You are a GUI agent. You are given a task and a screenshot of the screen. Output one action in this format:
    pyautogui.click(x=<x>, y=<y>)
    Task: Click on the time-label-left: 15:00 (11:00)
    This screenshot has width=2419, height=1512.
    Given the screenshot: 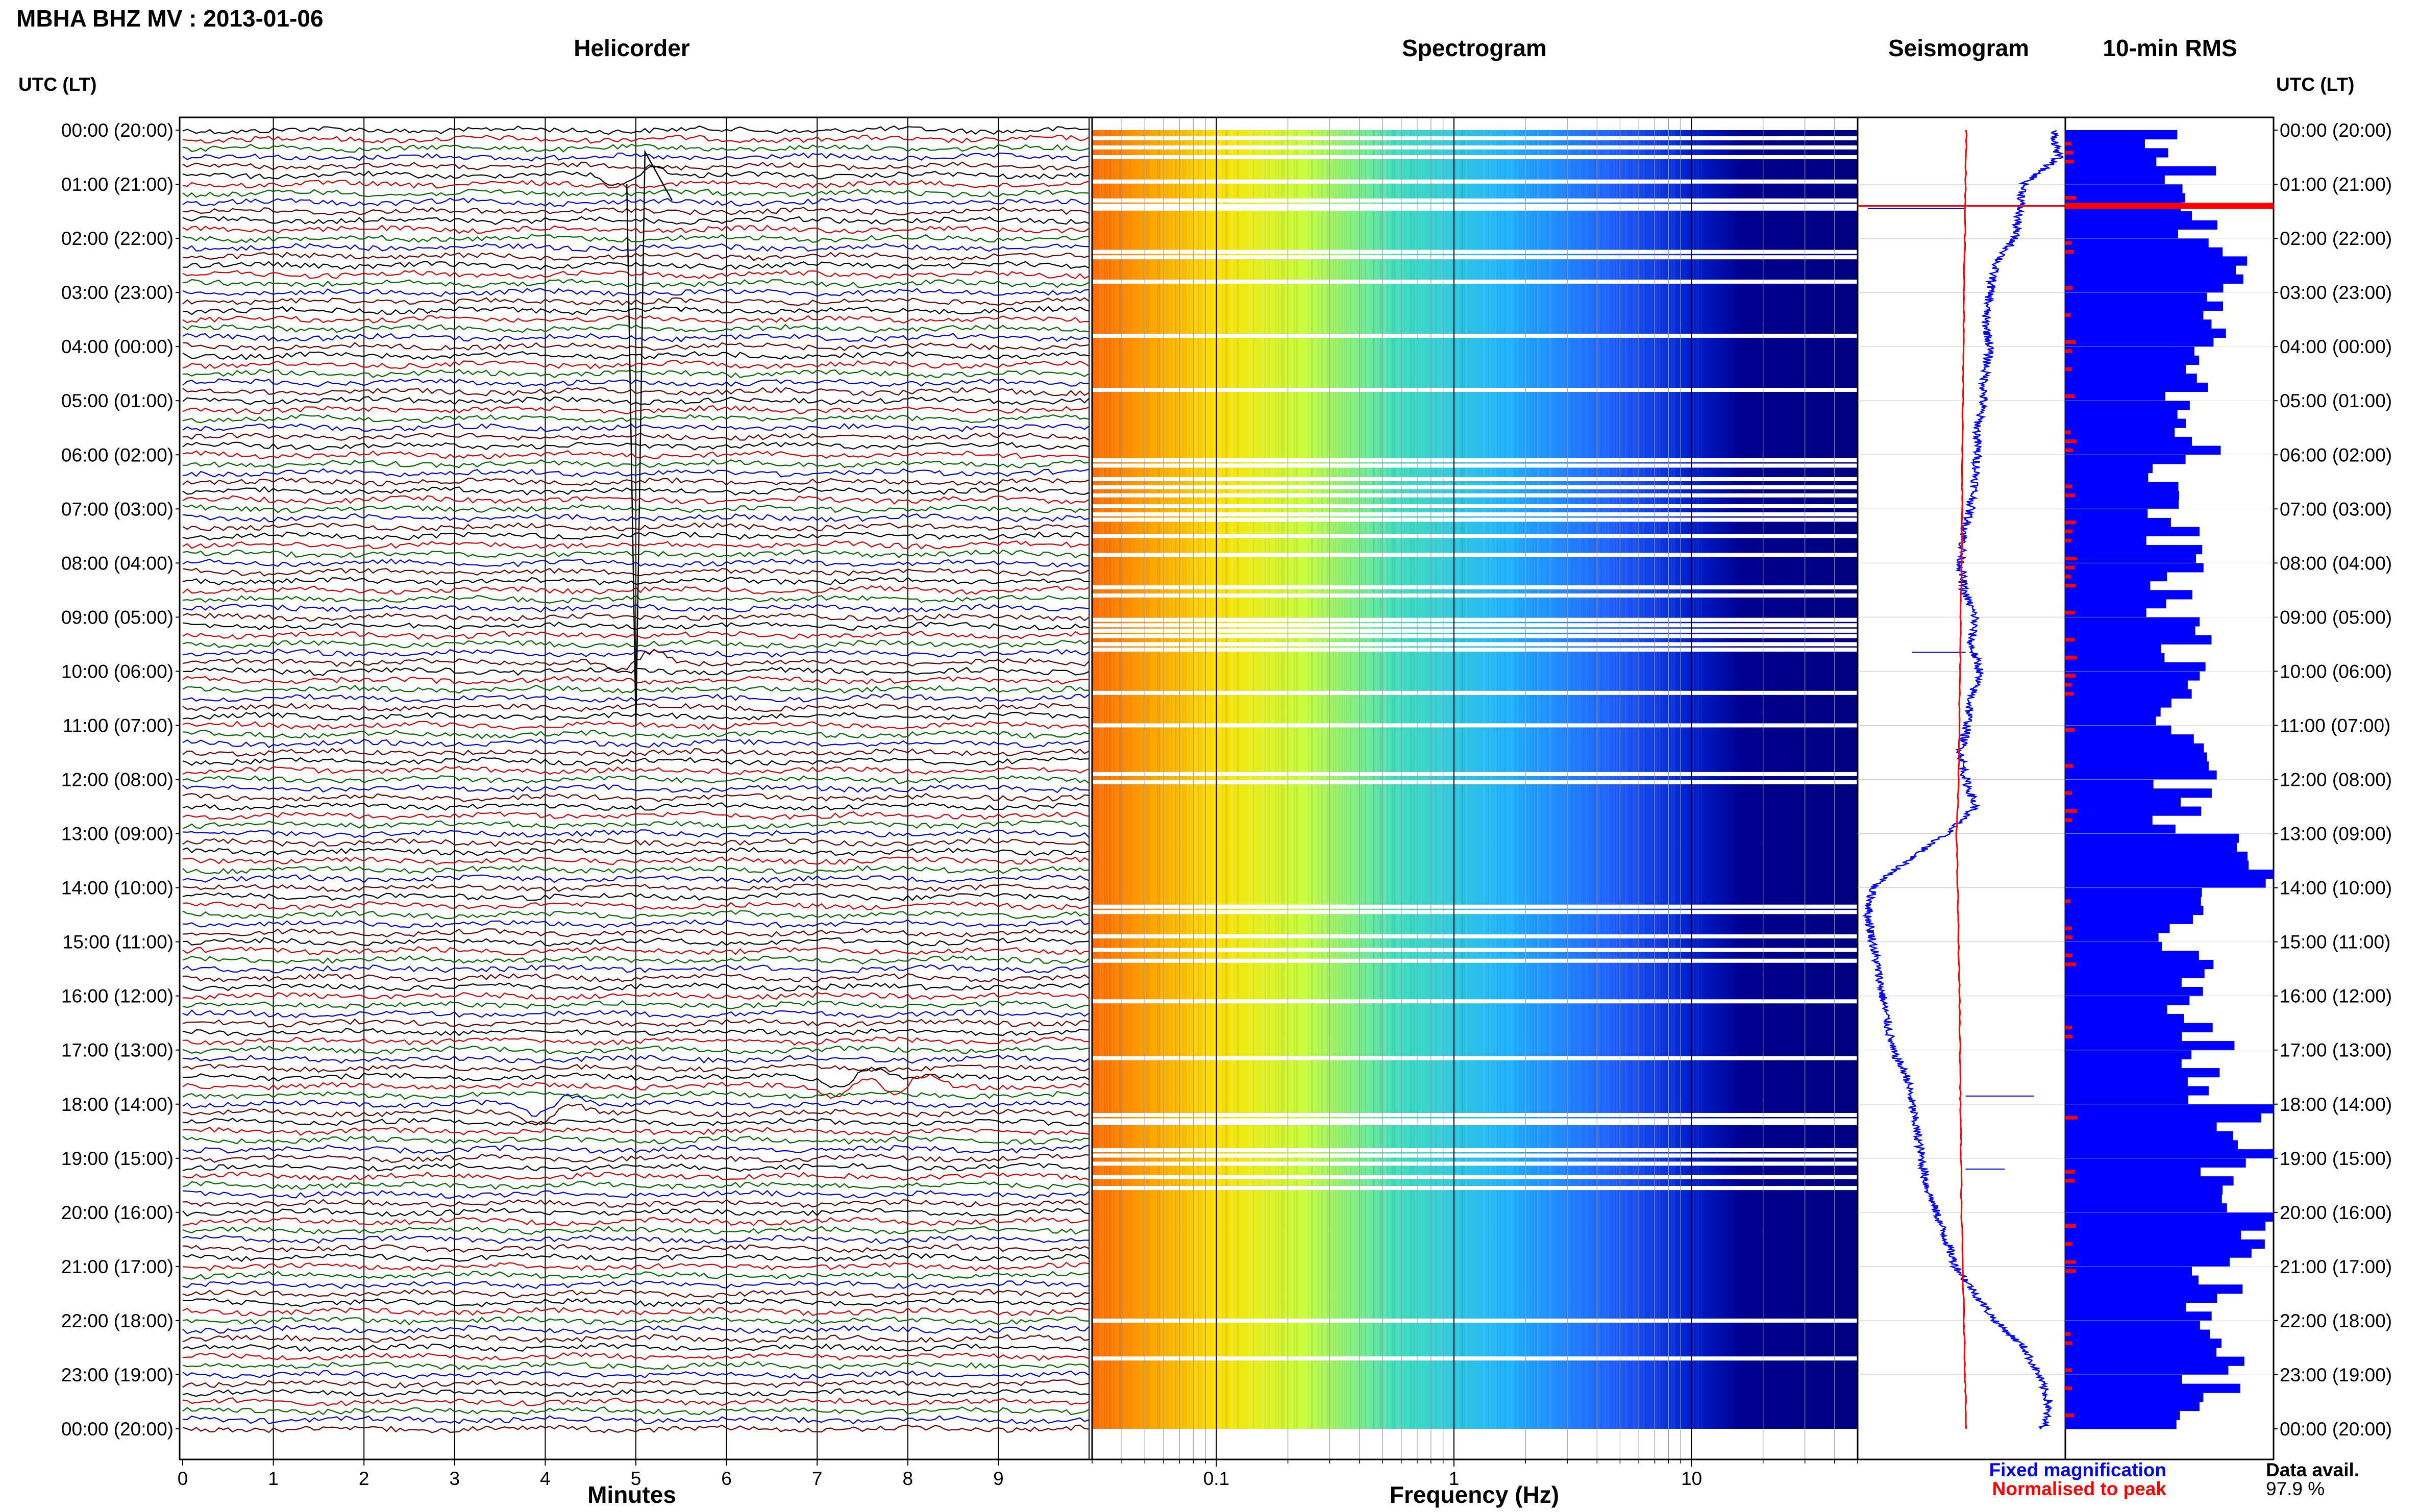 What is the action you would take?
    pyautogui.click(x=118, y=942)
    